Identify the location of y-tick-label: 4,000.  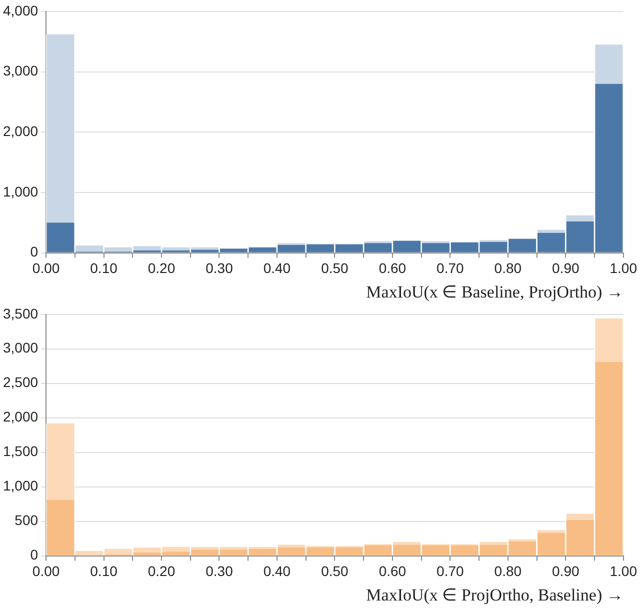
(20, 10).